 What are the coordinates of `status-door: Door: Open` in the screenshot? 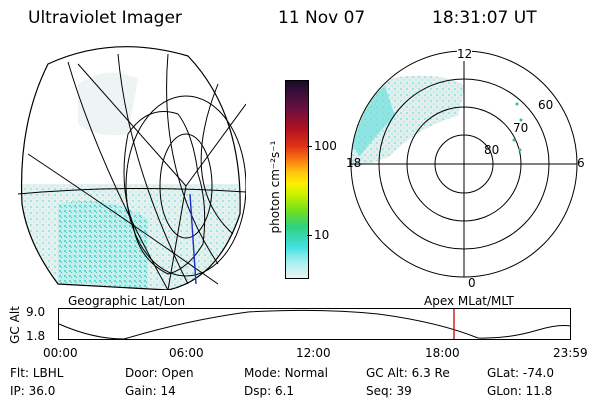 It's located at (159, 373).